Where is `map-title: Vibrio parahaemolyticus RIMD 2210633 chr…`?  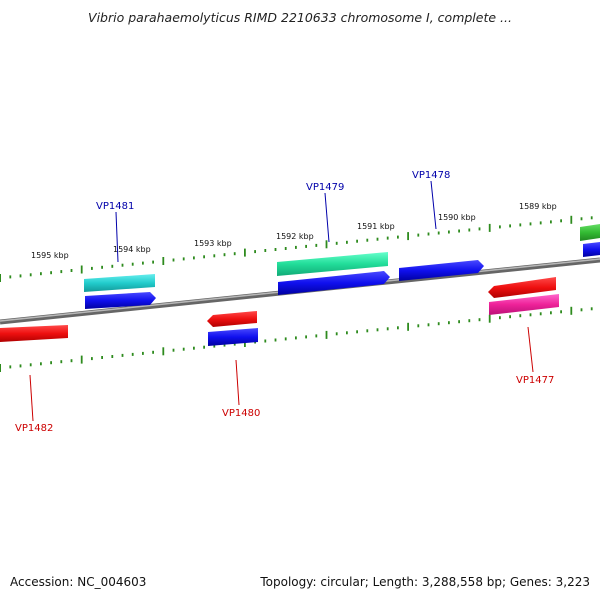
map-title: Vibrio parahaemolyticus RIMD 2210633 chr… is located at coordinates (300, 17).